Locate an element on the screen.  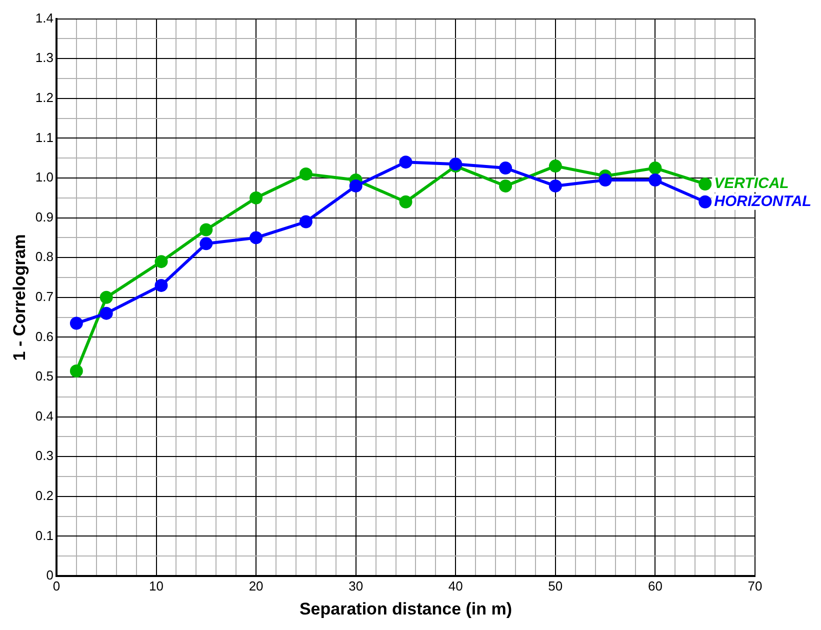
y-tick-label: 0 is located at coordinates (50, 575).